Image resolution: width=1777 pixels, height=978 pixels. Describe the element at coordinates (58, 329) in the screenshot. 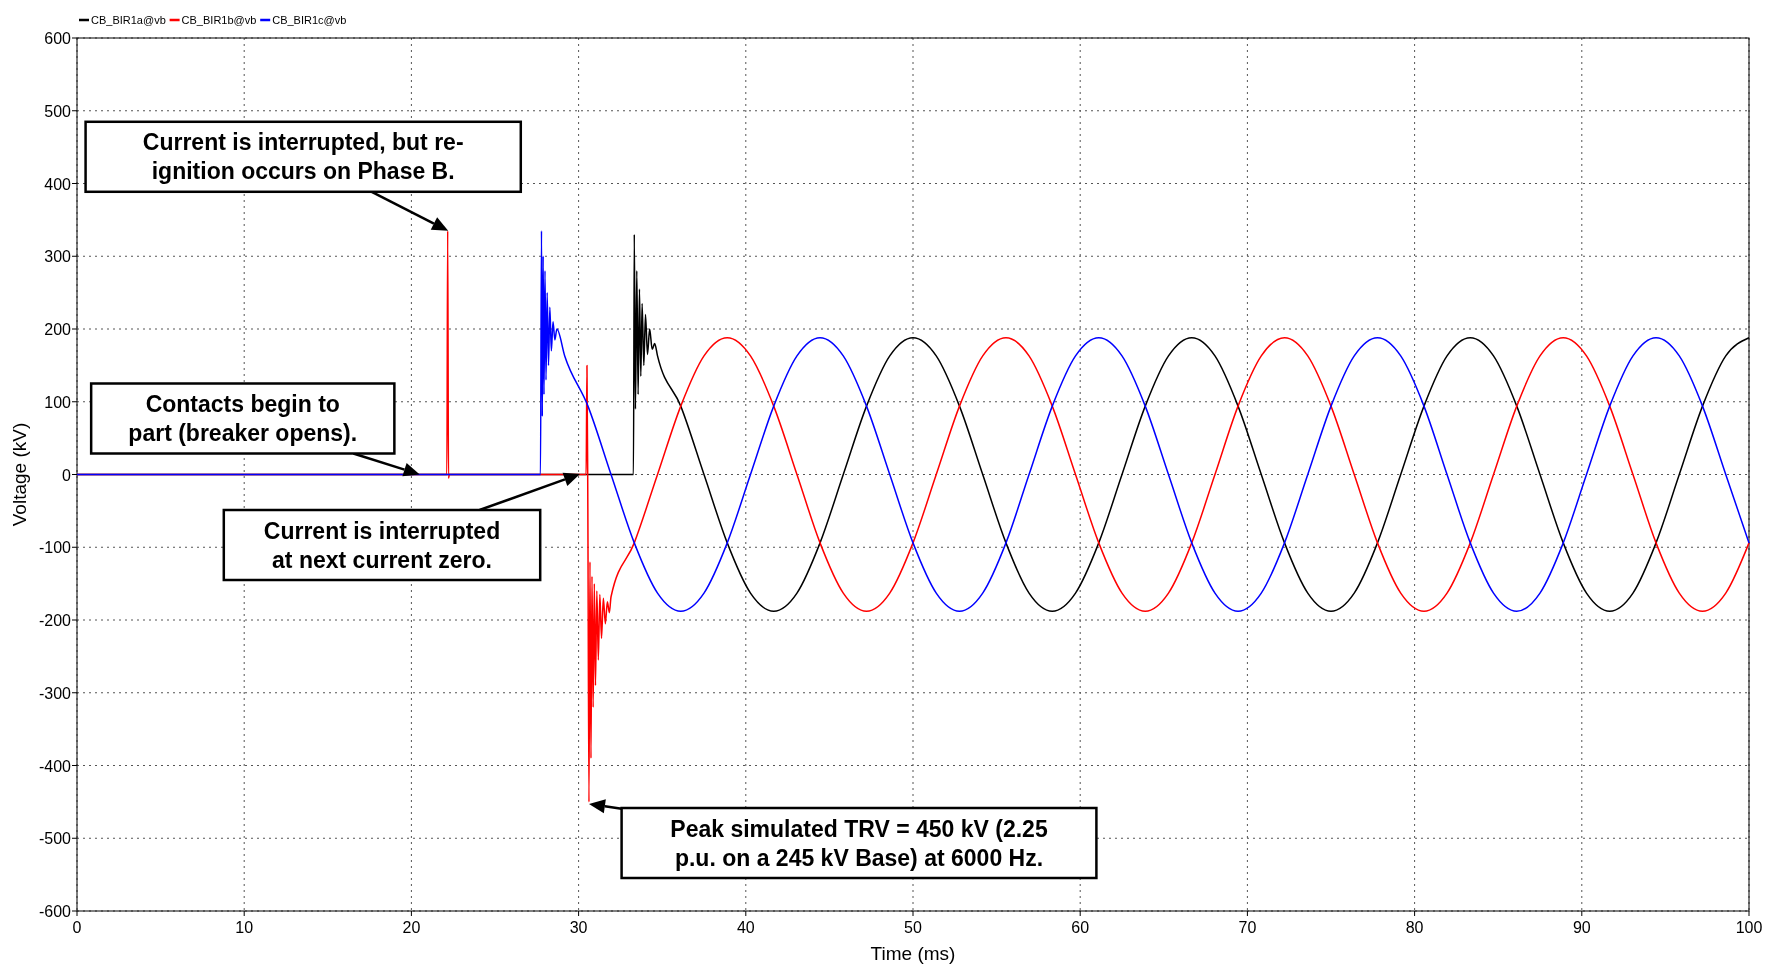

I see `y-tick-label: 200` at that location.